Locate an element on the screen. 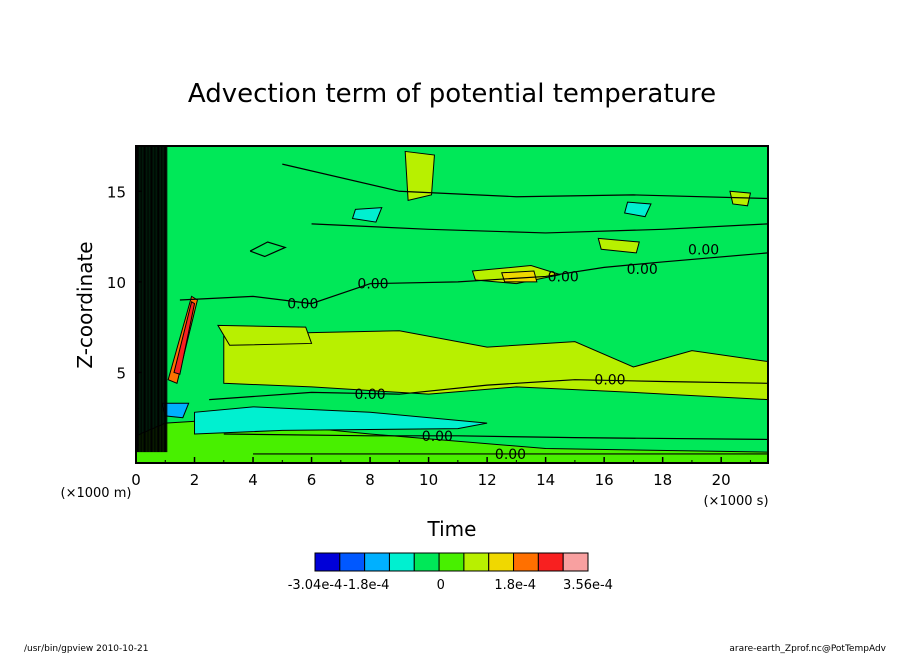 Image resolution: width=904 pixels, height=654 pixels. x-tick-label: 6 is located at coordinates (312, 480).